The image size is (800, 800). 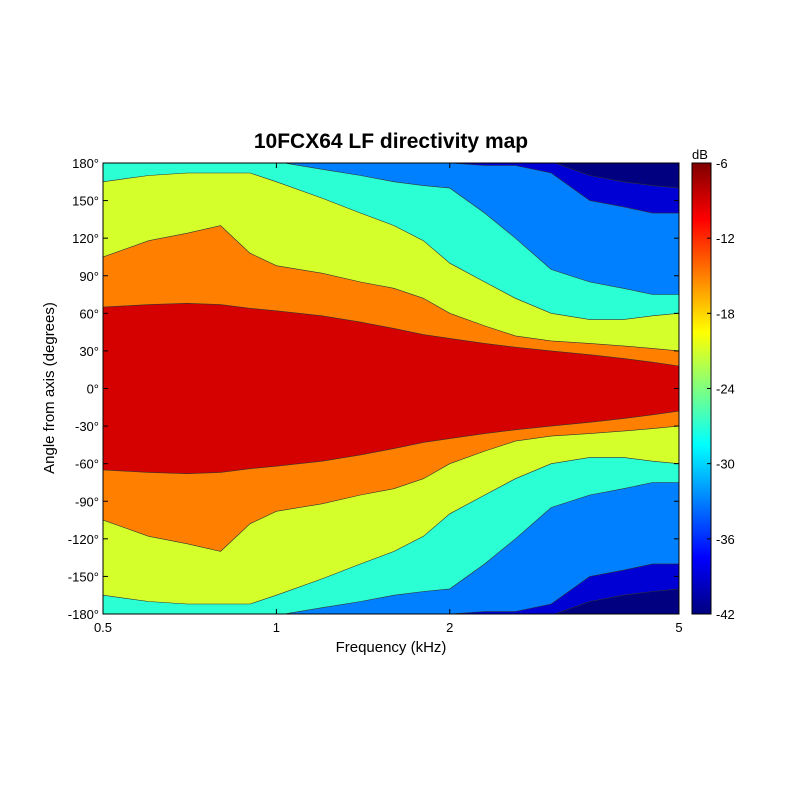 What do you see at coordinates (49, 388) in the screenshot?
I see `y-axis-label: Angle from axis (degrees)` at bounding box center [49, 388].